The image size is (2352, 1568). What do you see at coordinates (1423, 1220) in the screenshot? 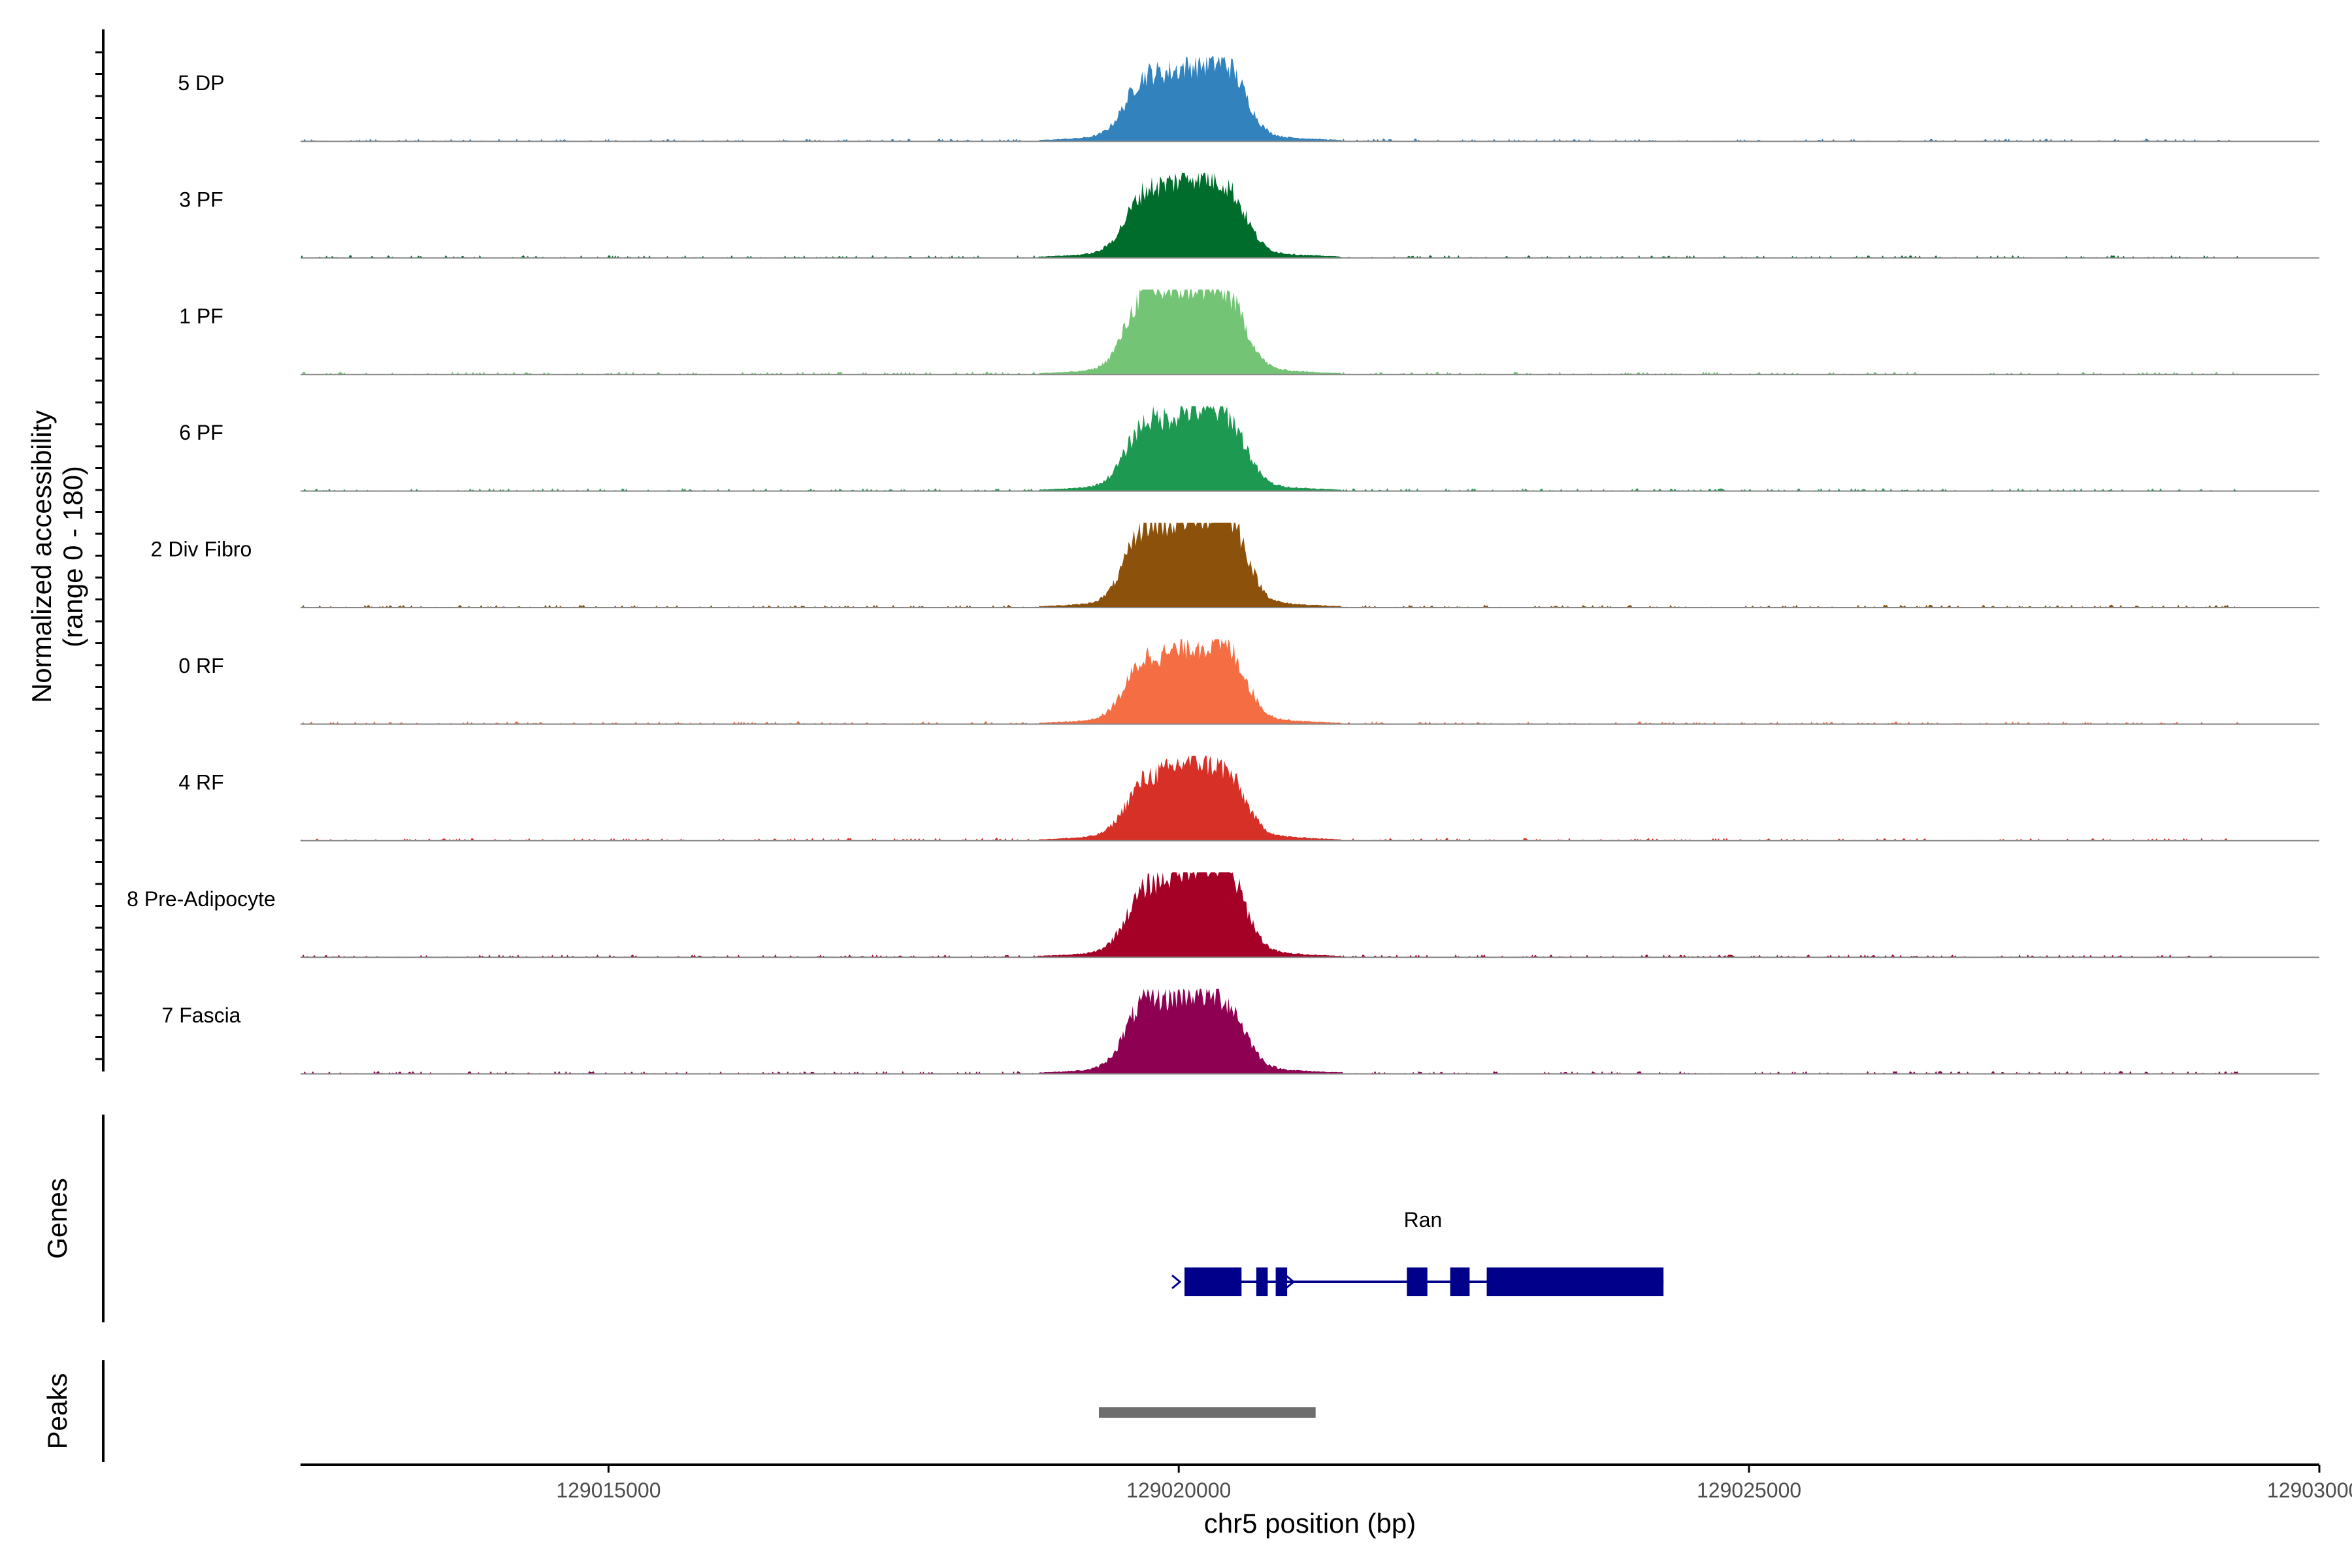
I see `gene-name-label: Ran` at bounding box center [1423, 1220].